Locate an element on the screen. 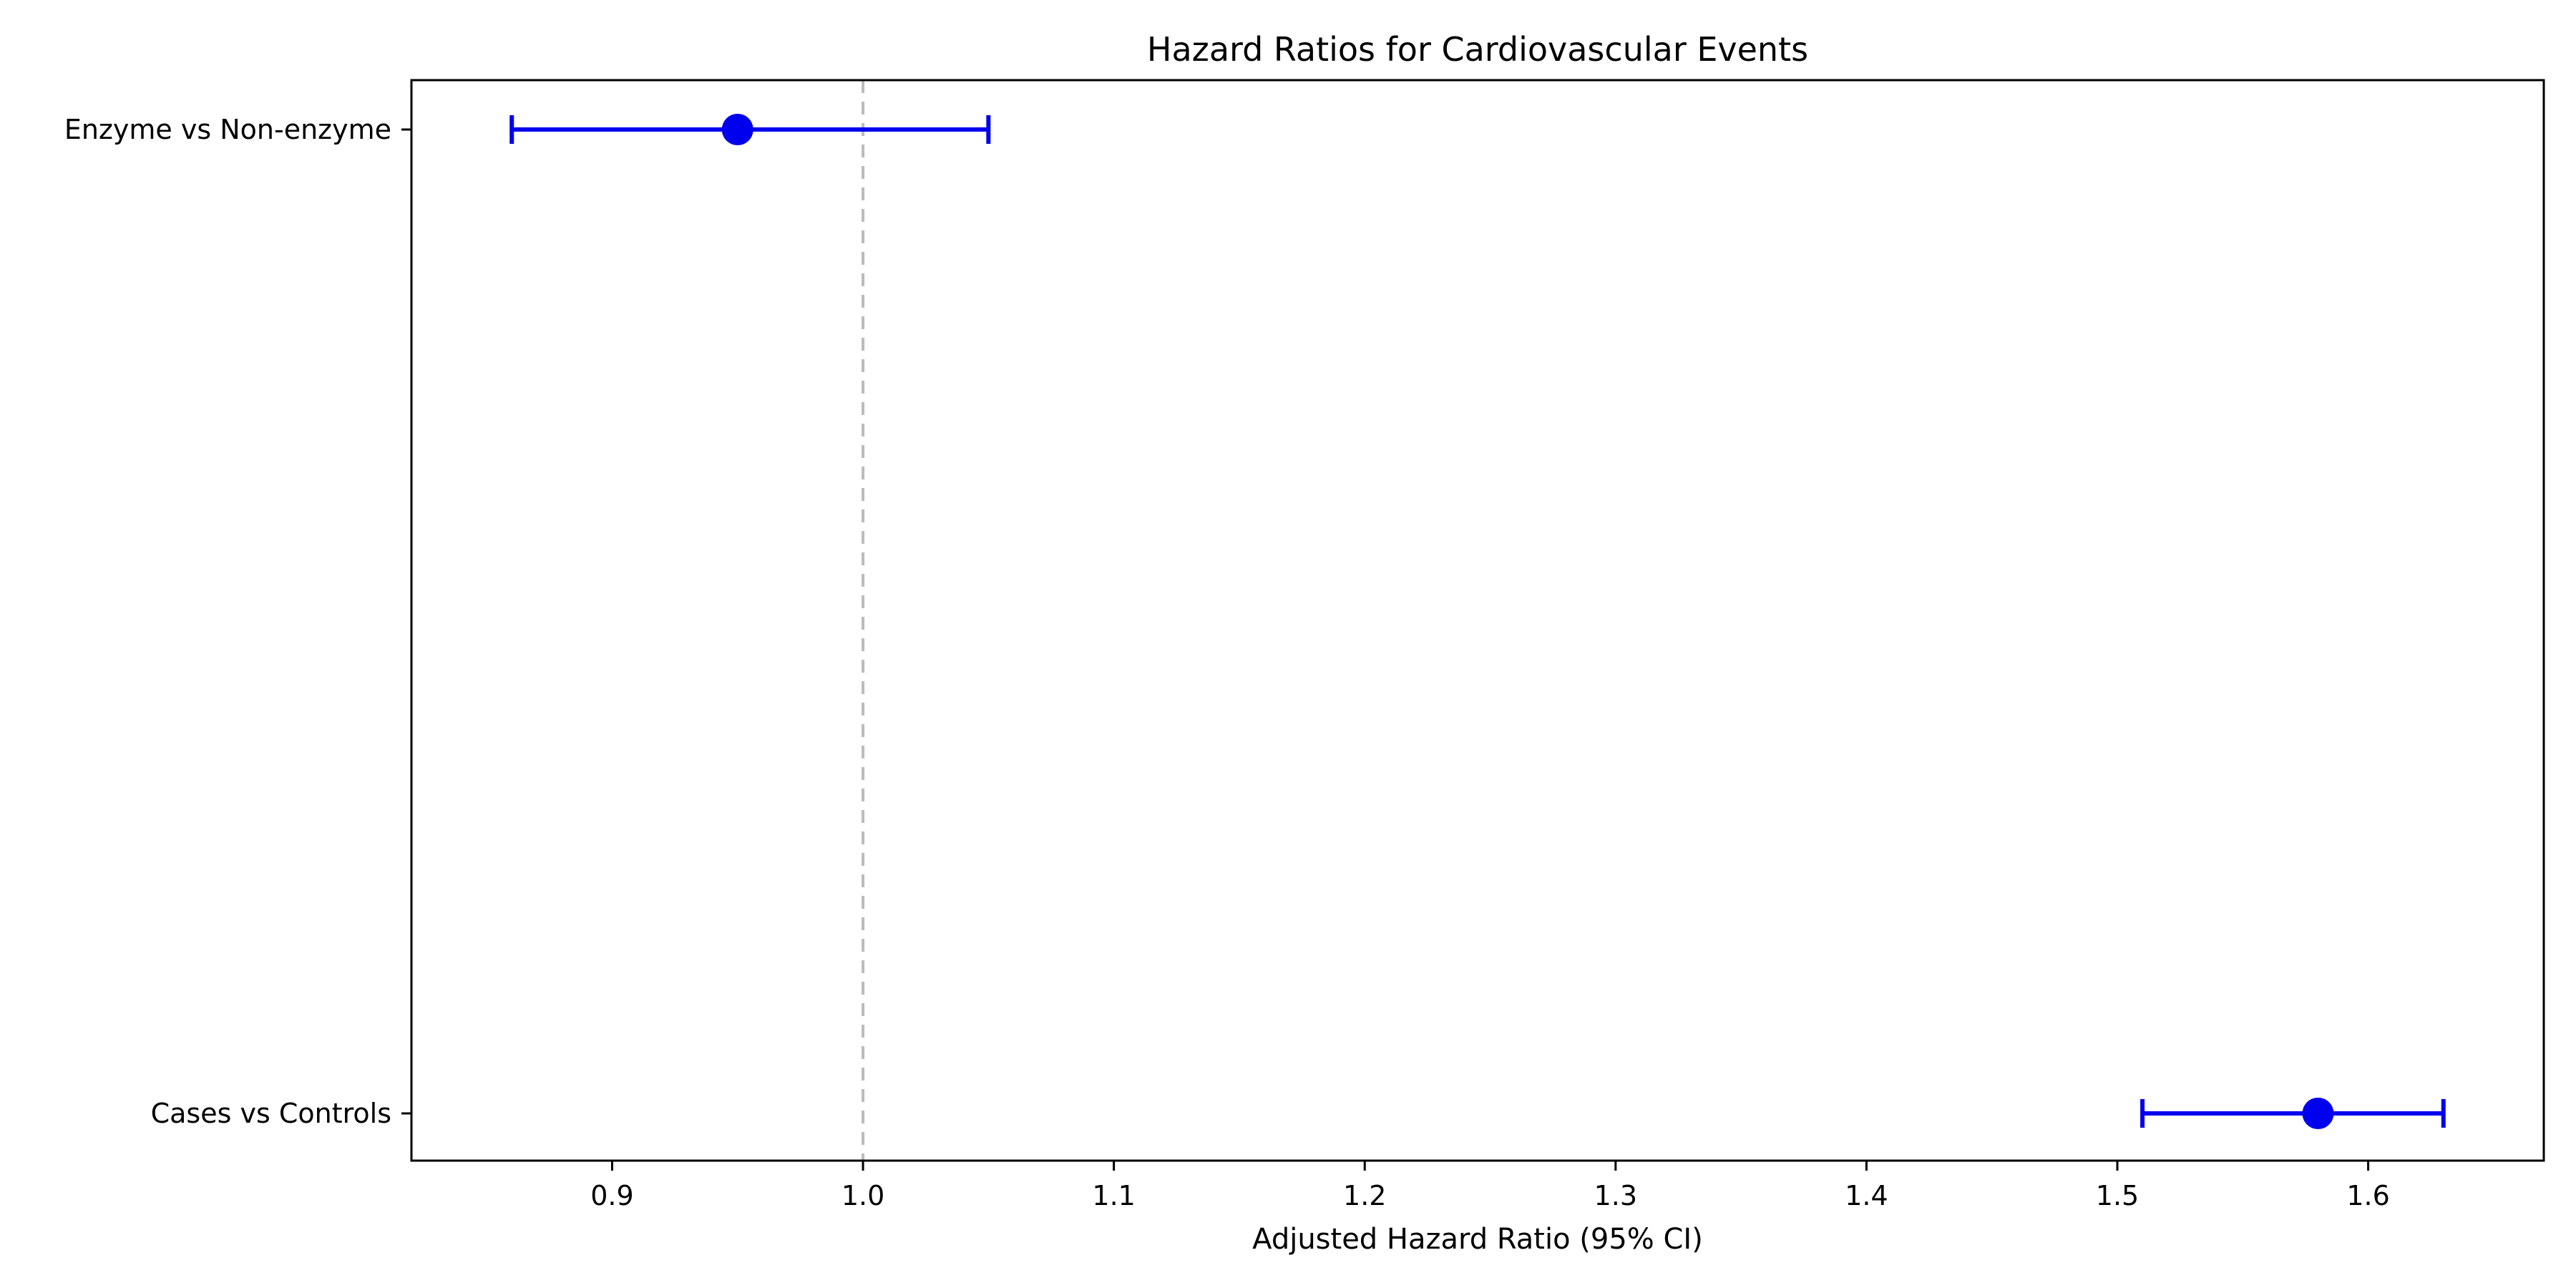 The image size is (2576, 1288). x-axis-label: Adjusted Hazard Ratio (95% CI) is located at coordinates (1478, 1239).